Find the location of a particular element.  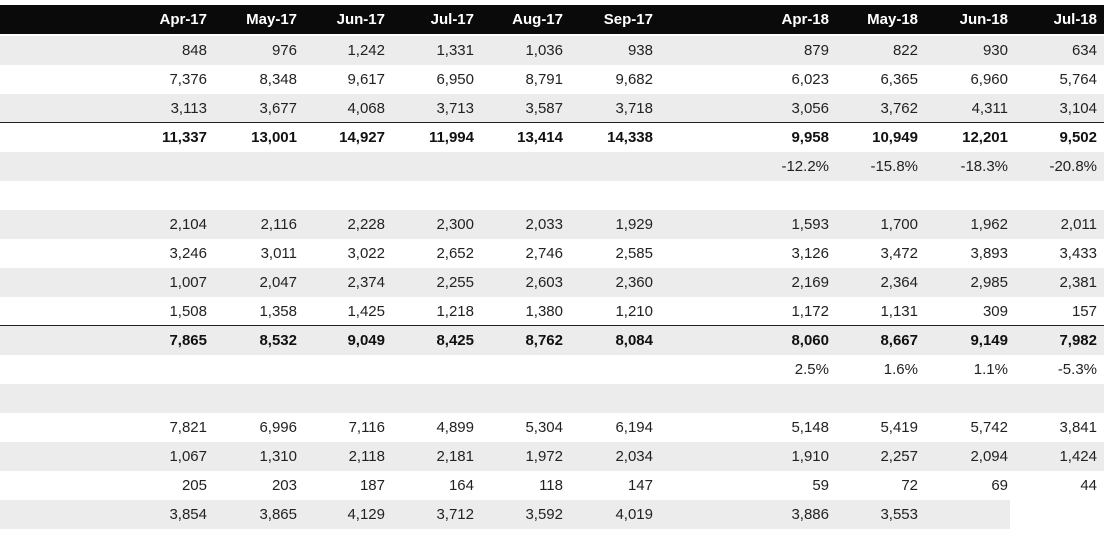

table-cell: 6,194 is located at coordinates (634, 427).